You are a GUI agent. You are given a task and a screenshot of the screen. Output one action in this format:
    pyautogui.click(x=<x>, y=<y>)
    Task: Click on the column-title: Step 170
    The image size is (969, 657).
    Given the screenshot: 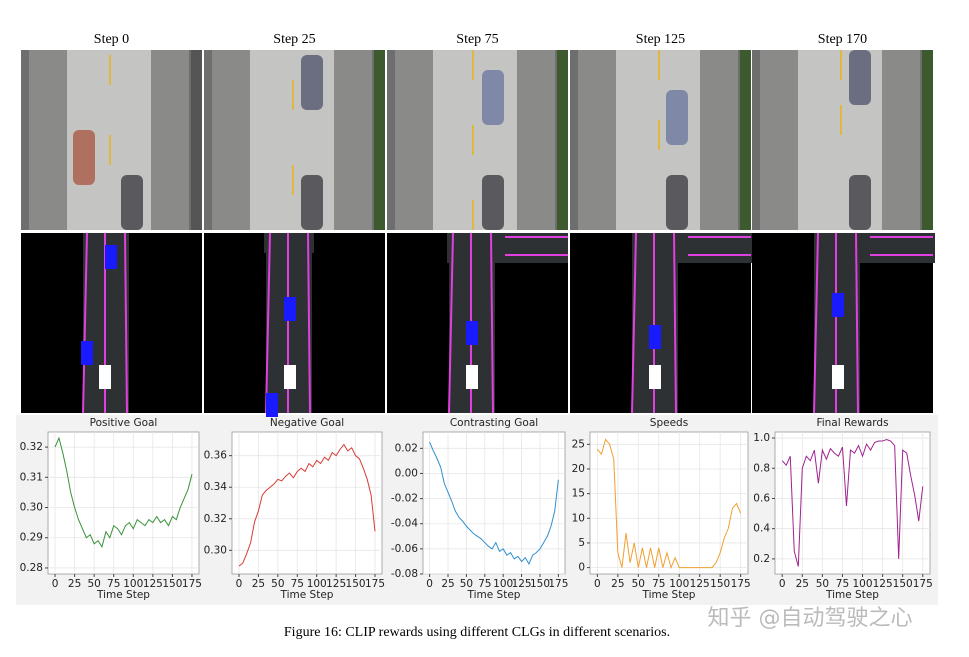 What is the action you would take?
    pyautogui.click(x=842, y=39)
    